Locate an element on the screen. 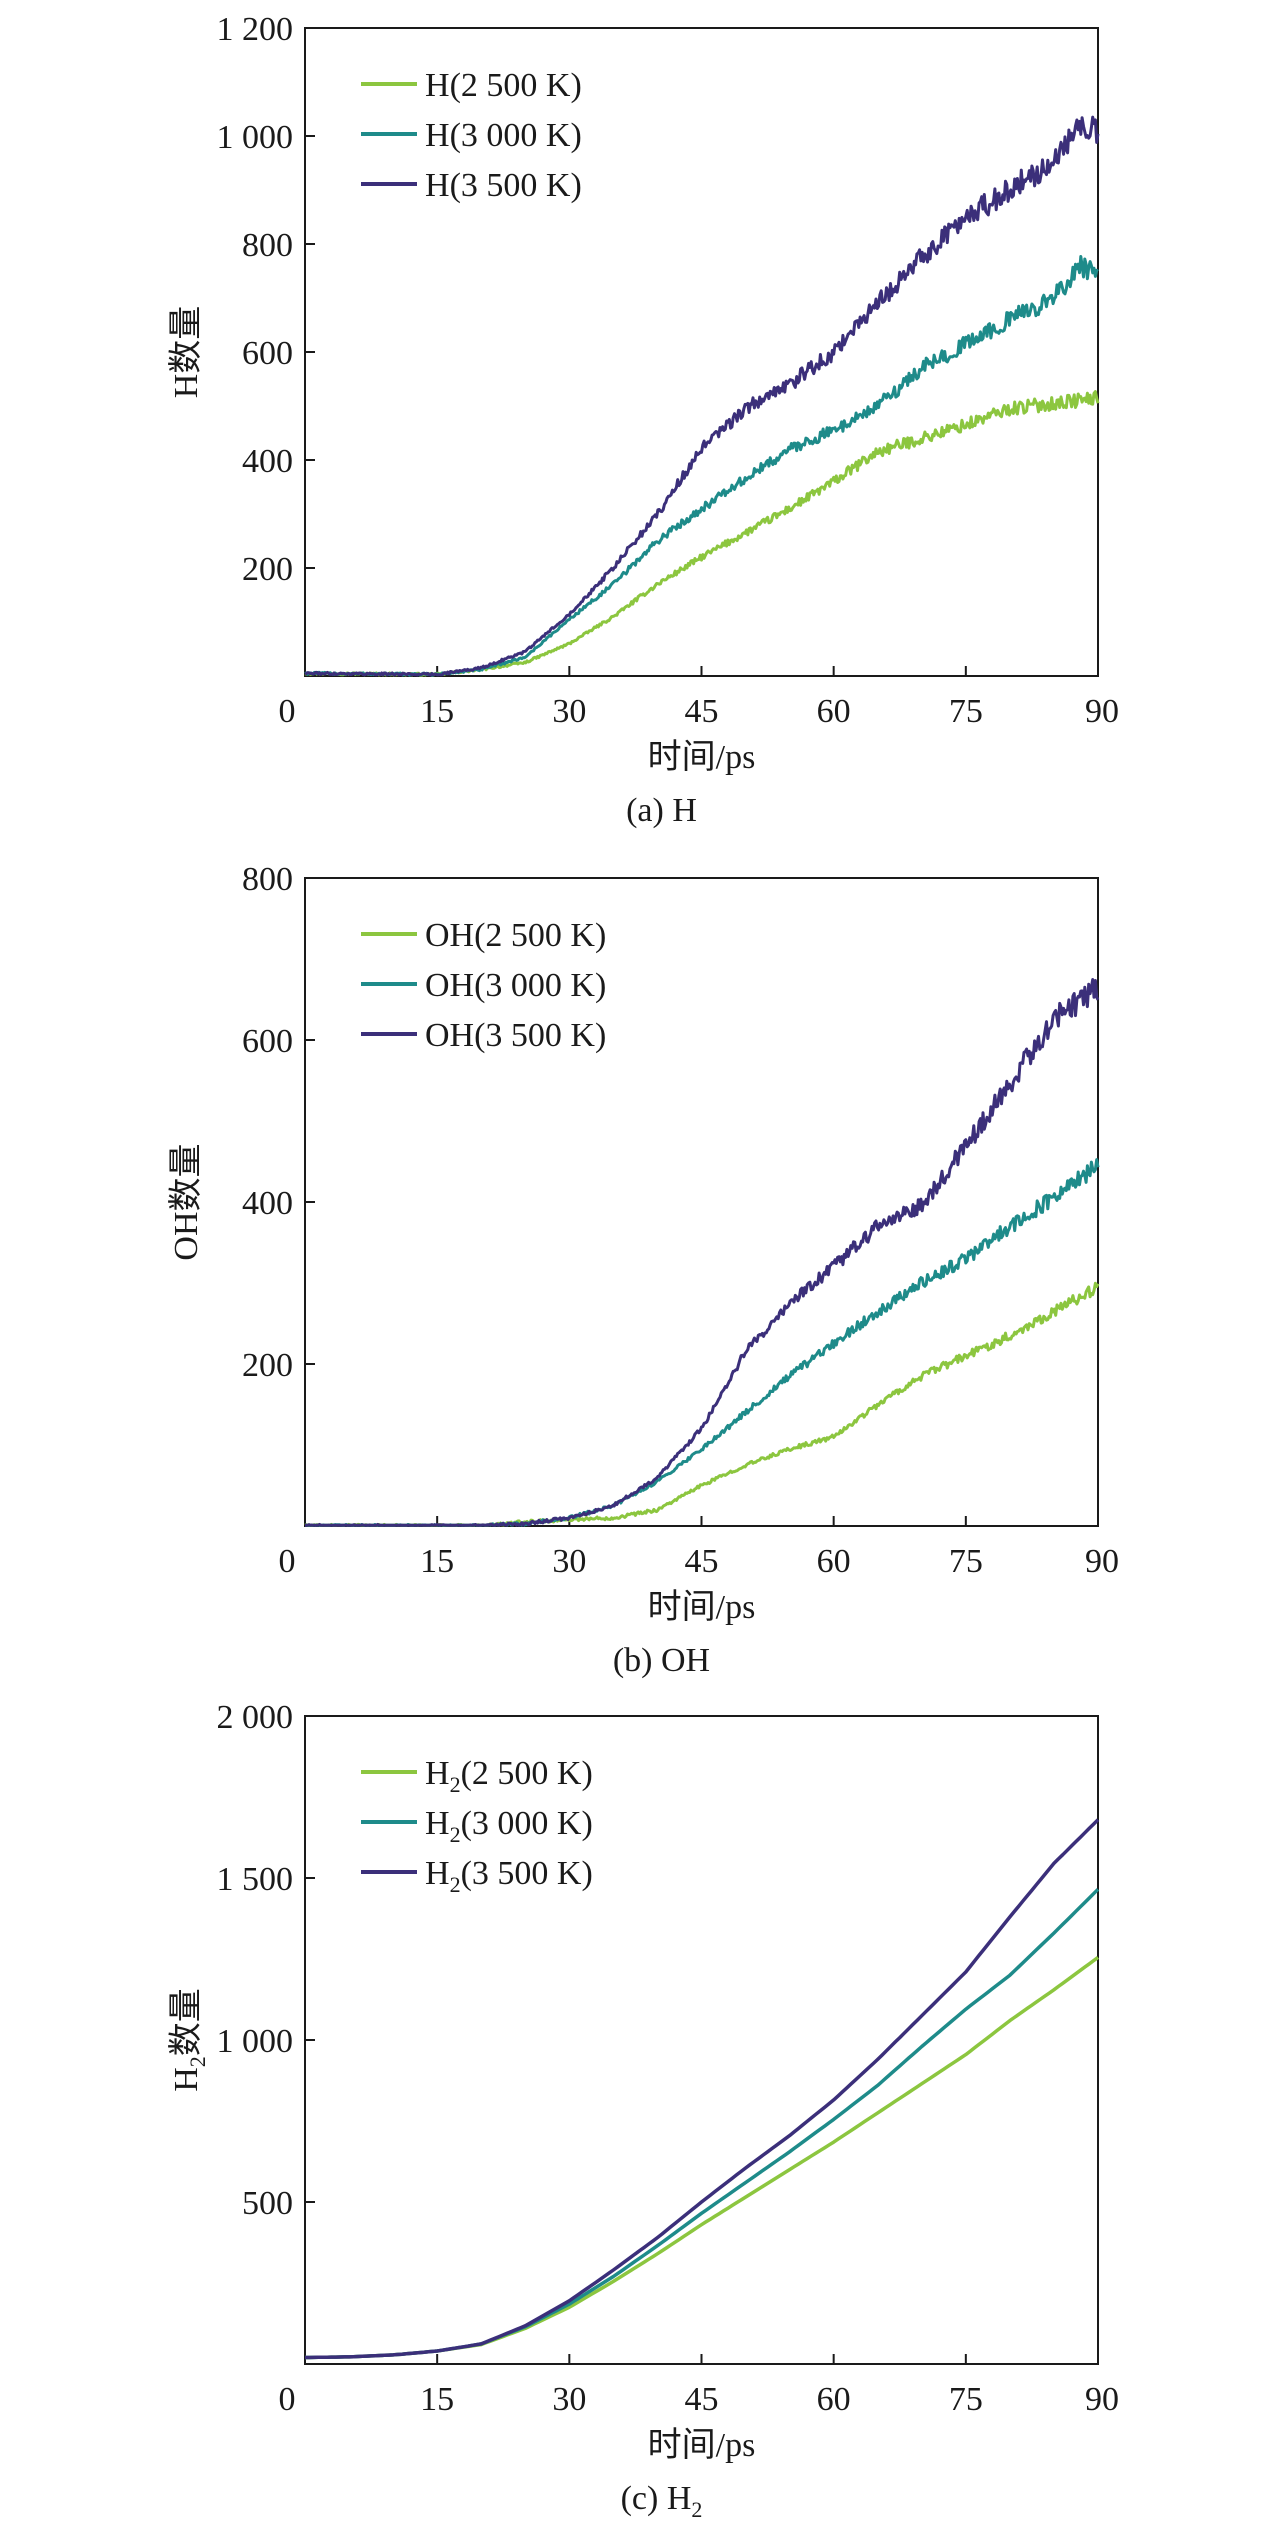 This screenshot has height=2548, width=1276. y-tick-label: 500 is located at coordinates (267, 2203).